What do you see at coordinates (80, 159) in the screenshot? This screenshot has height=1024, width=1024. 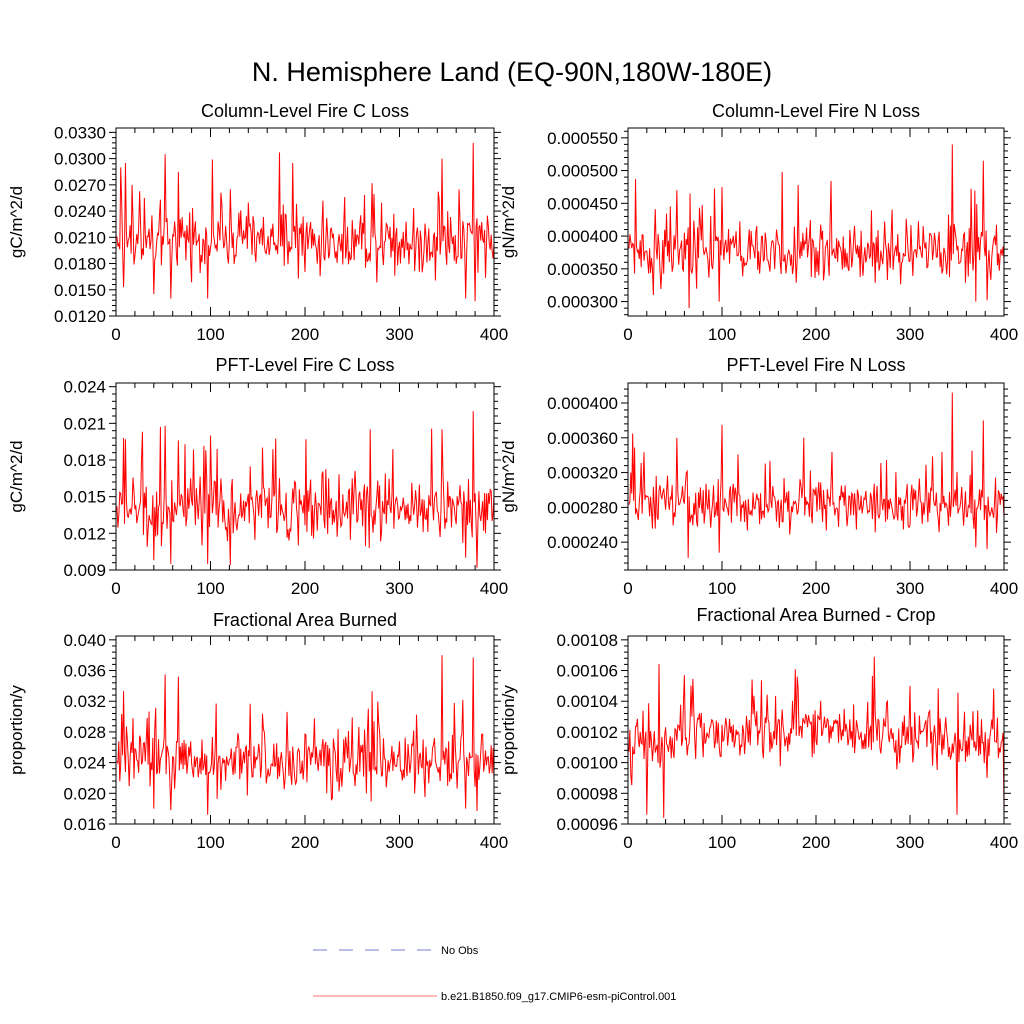 I see `y-tick-label: 0.0300` at bounding box center [80, 159].